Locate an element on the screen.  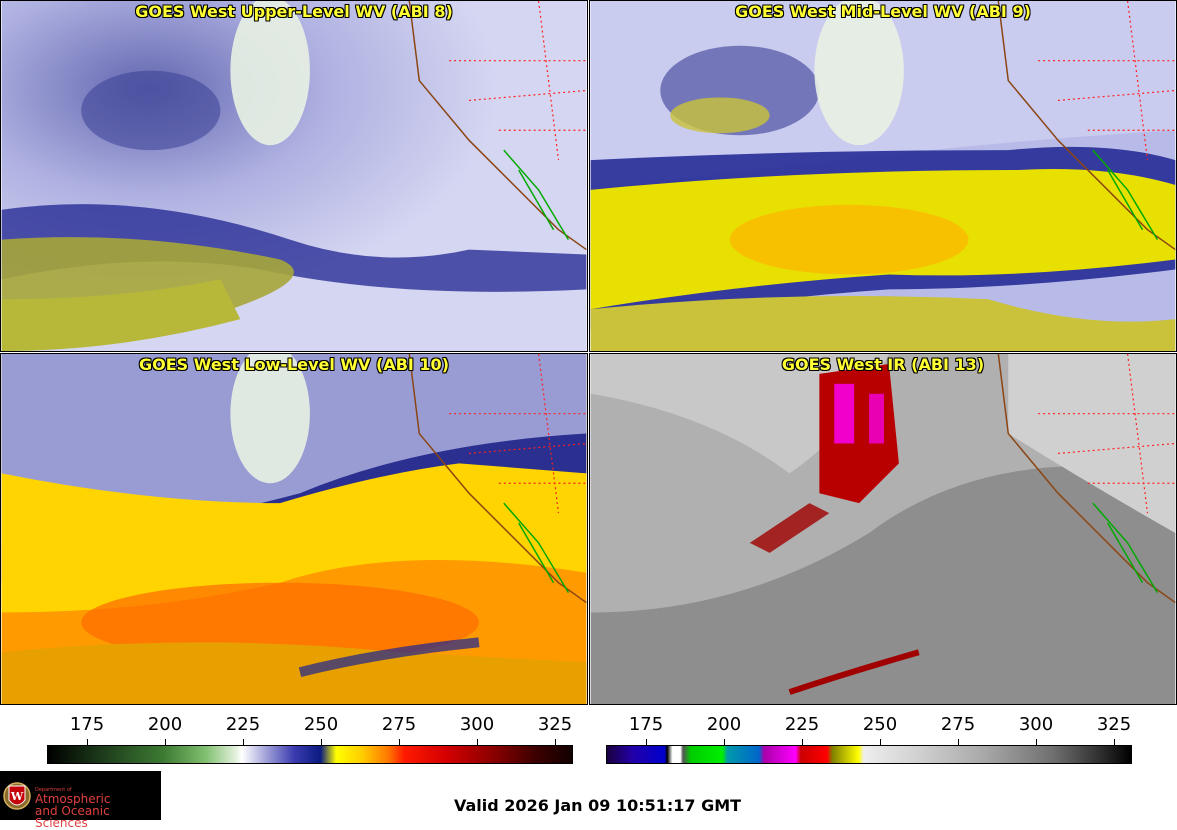
colorbar-wv: 175 200 225 250 275 300 325 is located at coordinates (310, 740).